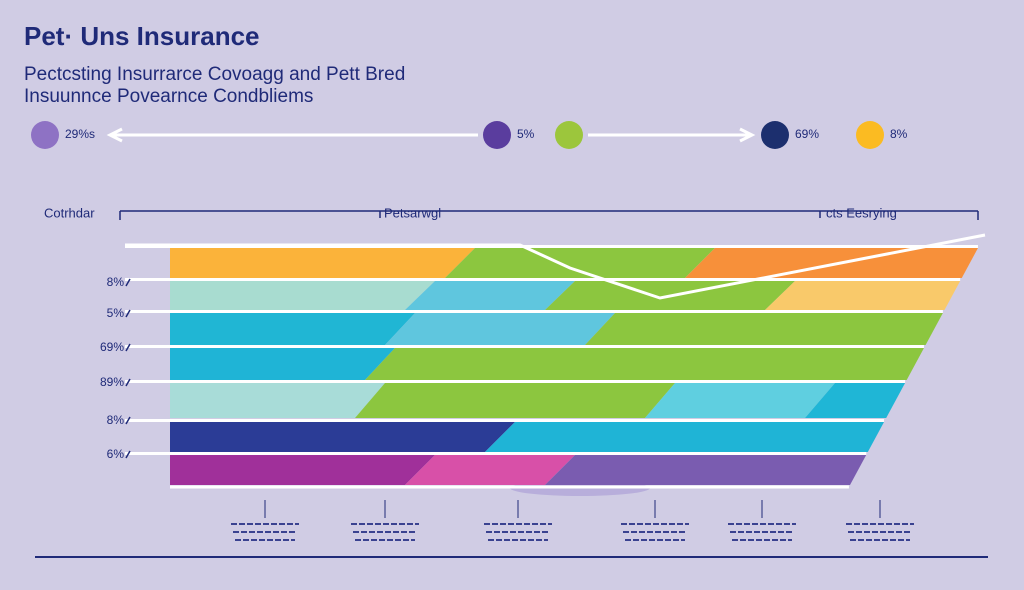  What do you see at coordinates (116, 313) in the screenshot?
I see `row-label: 5%` at bounding box center [116, 313].